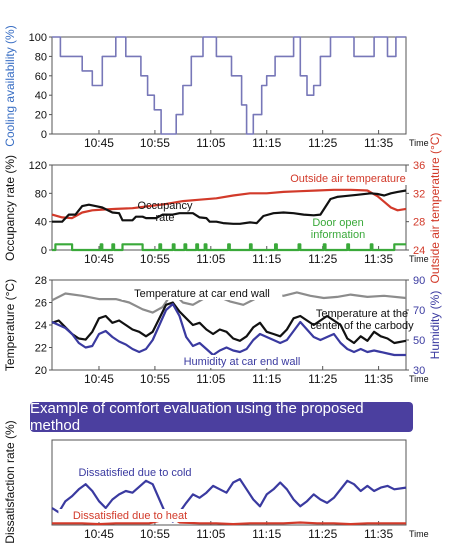 The image size is (450, 548). I want to click on y-tick-label: 120, so click(38, 166).